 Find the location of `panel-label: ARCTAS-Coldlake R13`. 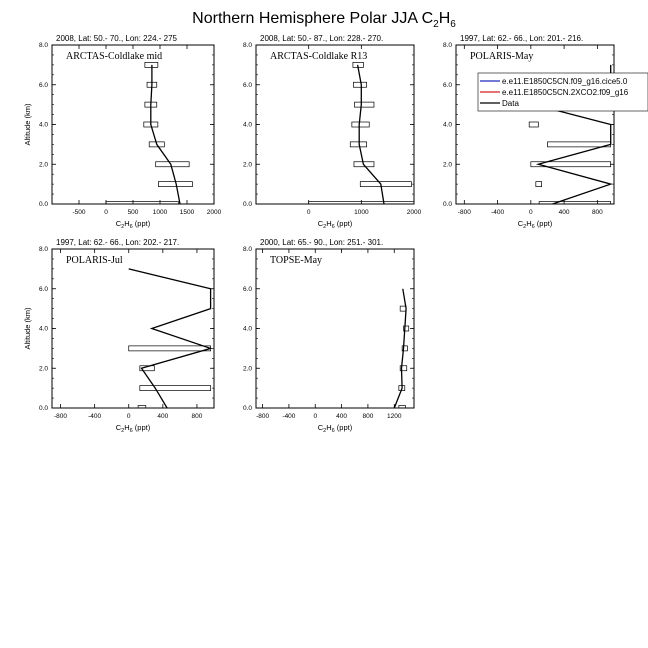

panel-label: ARCTAS-Coldlake R13 is located at coordinates (318, 56).